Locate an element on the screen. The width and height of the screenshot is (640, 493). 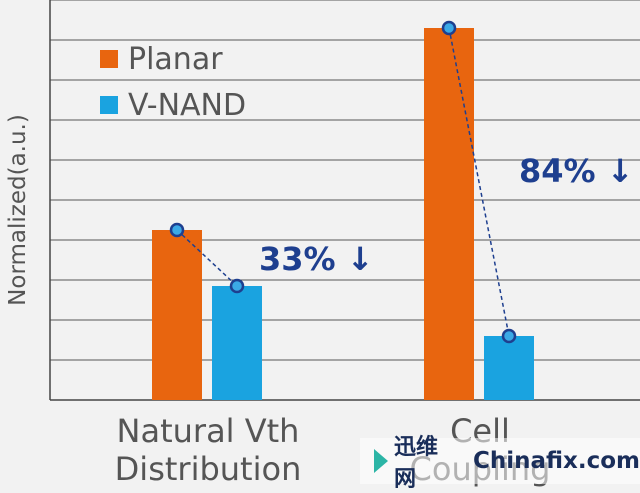
legend-label-planar: Planar is located at coordinates (175, 59).